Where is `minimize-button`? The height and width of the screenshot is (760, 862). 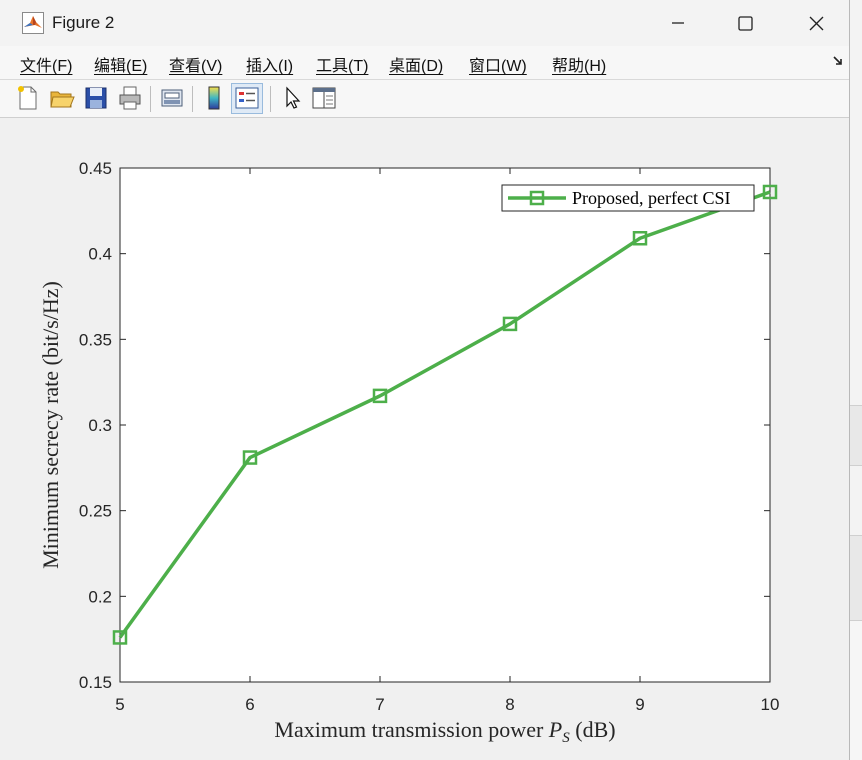 minimize-button is located at coordinates (678, 23).